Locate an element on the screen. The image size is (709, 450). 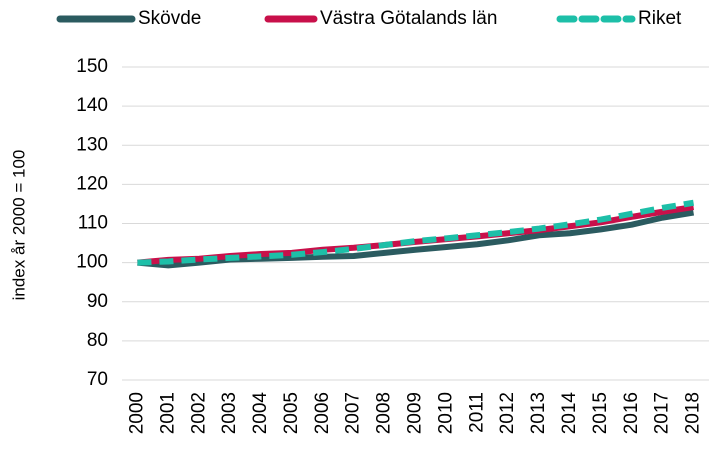
x-tick-label: 2010 is located at coordinates (445, 413).